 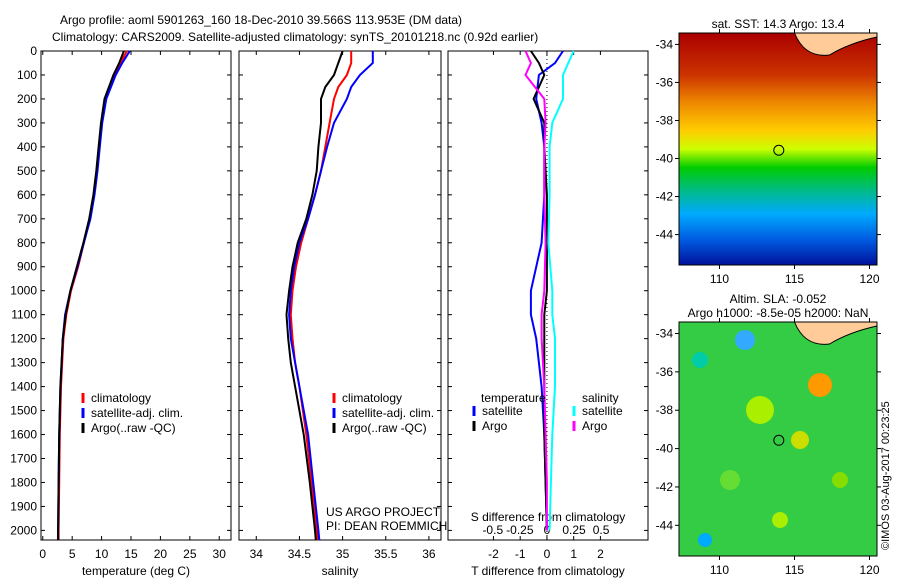 I want to click on legend-label: Argo, so click(x=595, y=426).